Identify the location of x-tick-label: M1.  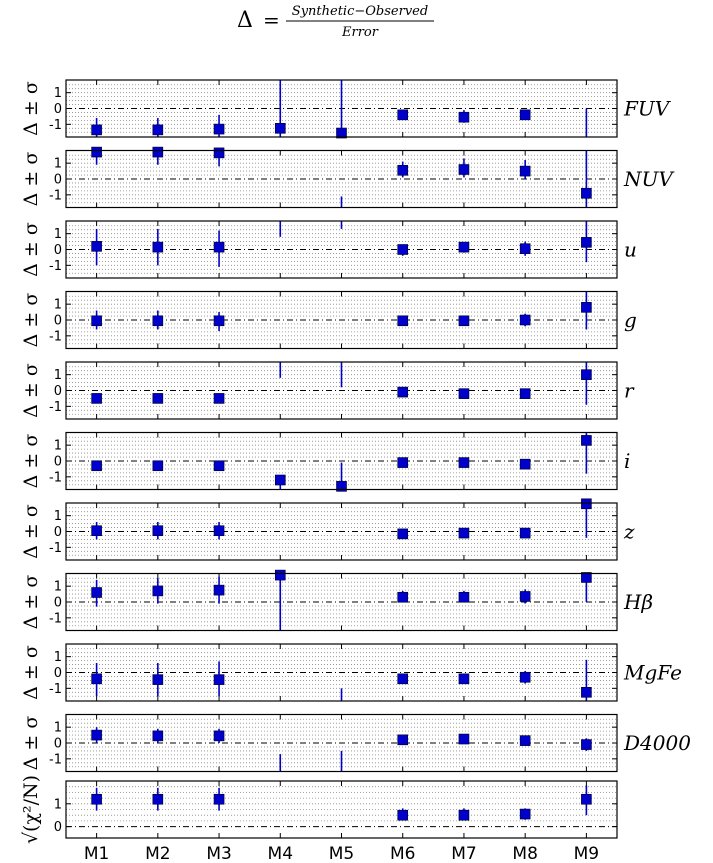
(96, 853).